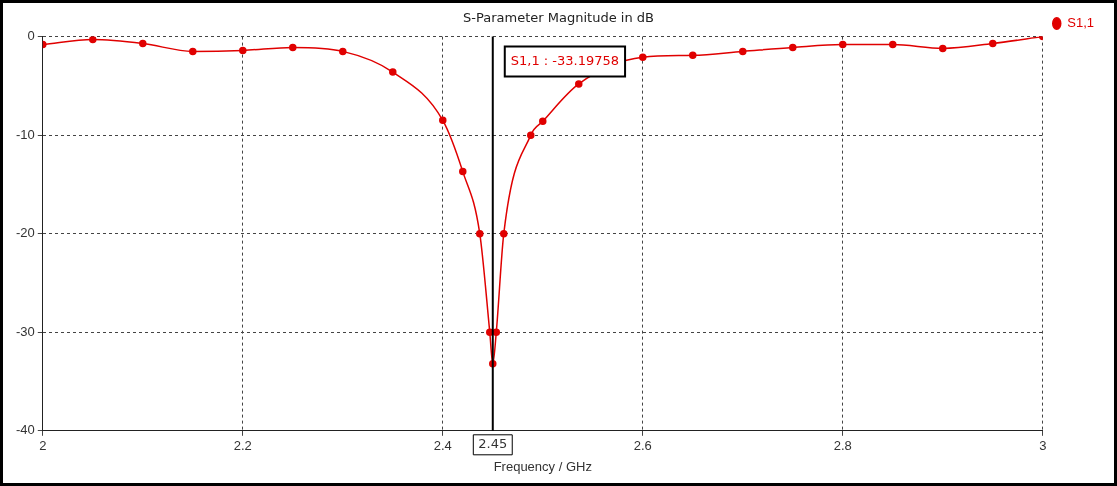 The image size is (1117, 486). What do you see at coordinates (542, 466) in the screenshot?
I see `x-axis-title: Frequency / GHz` at bounding box center [542, 466].